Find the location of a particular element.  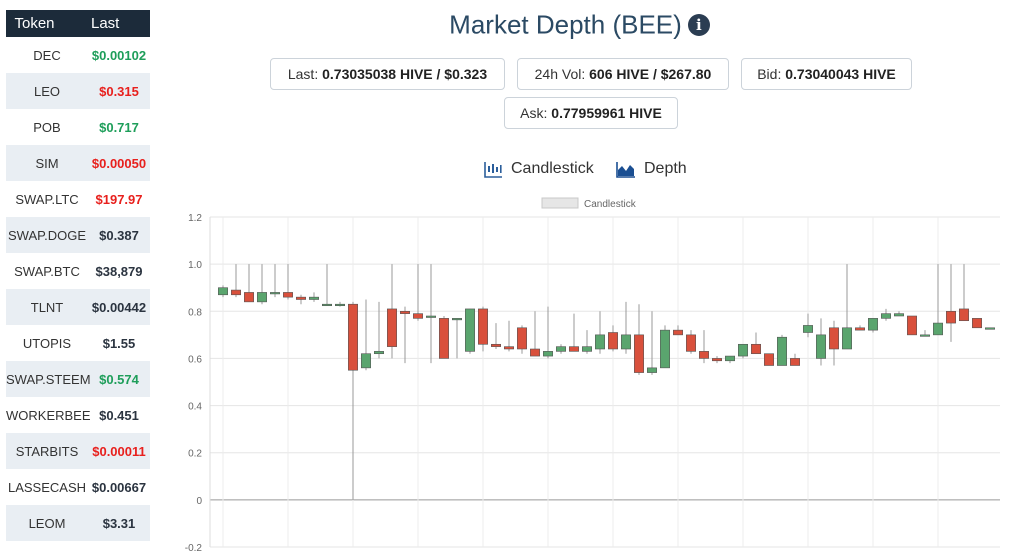

tab-candlestick: Candlestick is located at coordinates (539, 169).